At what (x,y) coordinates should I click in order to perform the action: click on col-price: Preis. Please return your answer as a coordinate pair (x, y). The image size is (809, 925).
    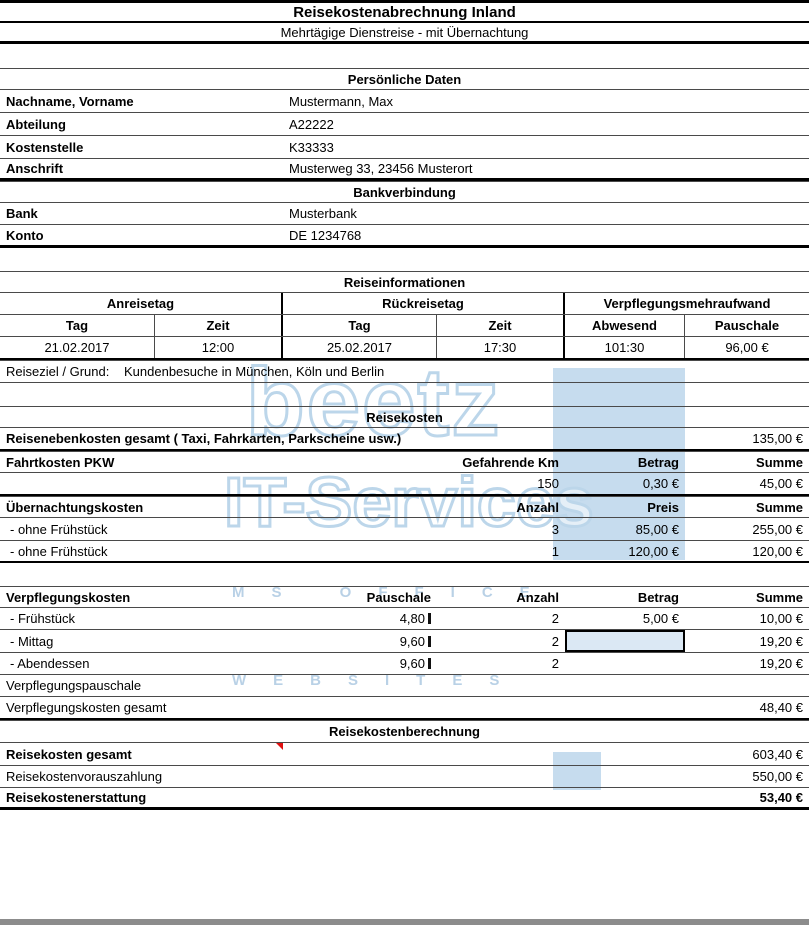
    Looking at the image, I should click on (663, 507).